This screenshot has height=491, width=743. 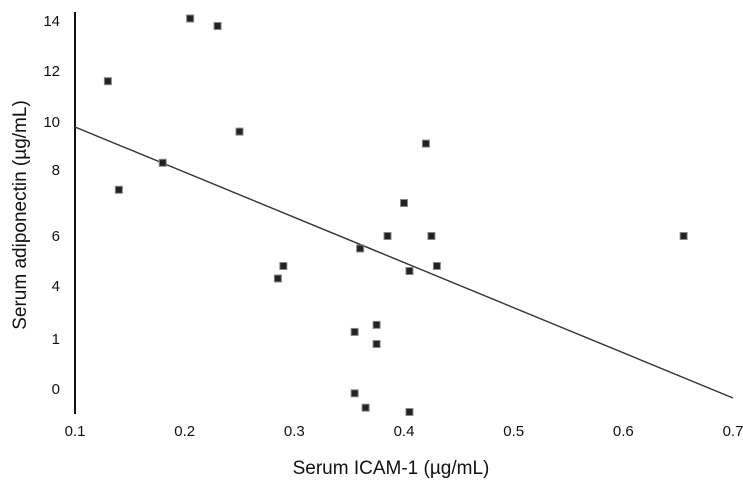 What do you see at coordinates (733, 431) in the screenshot?
I see `x-tick-label: 0.7` at bounding box center [733, 431].